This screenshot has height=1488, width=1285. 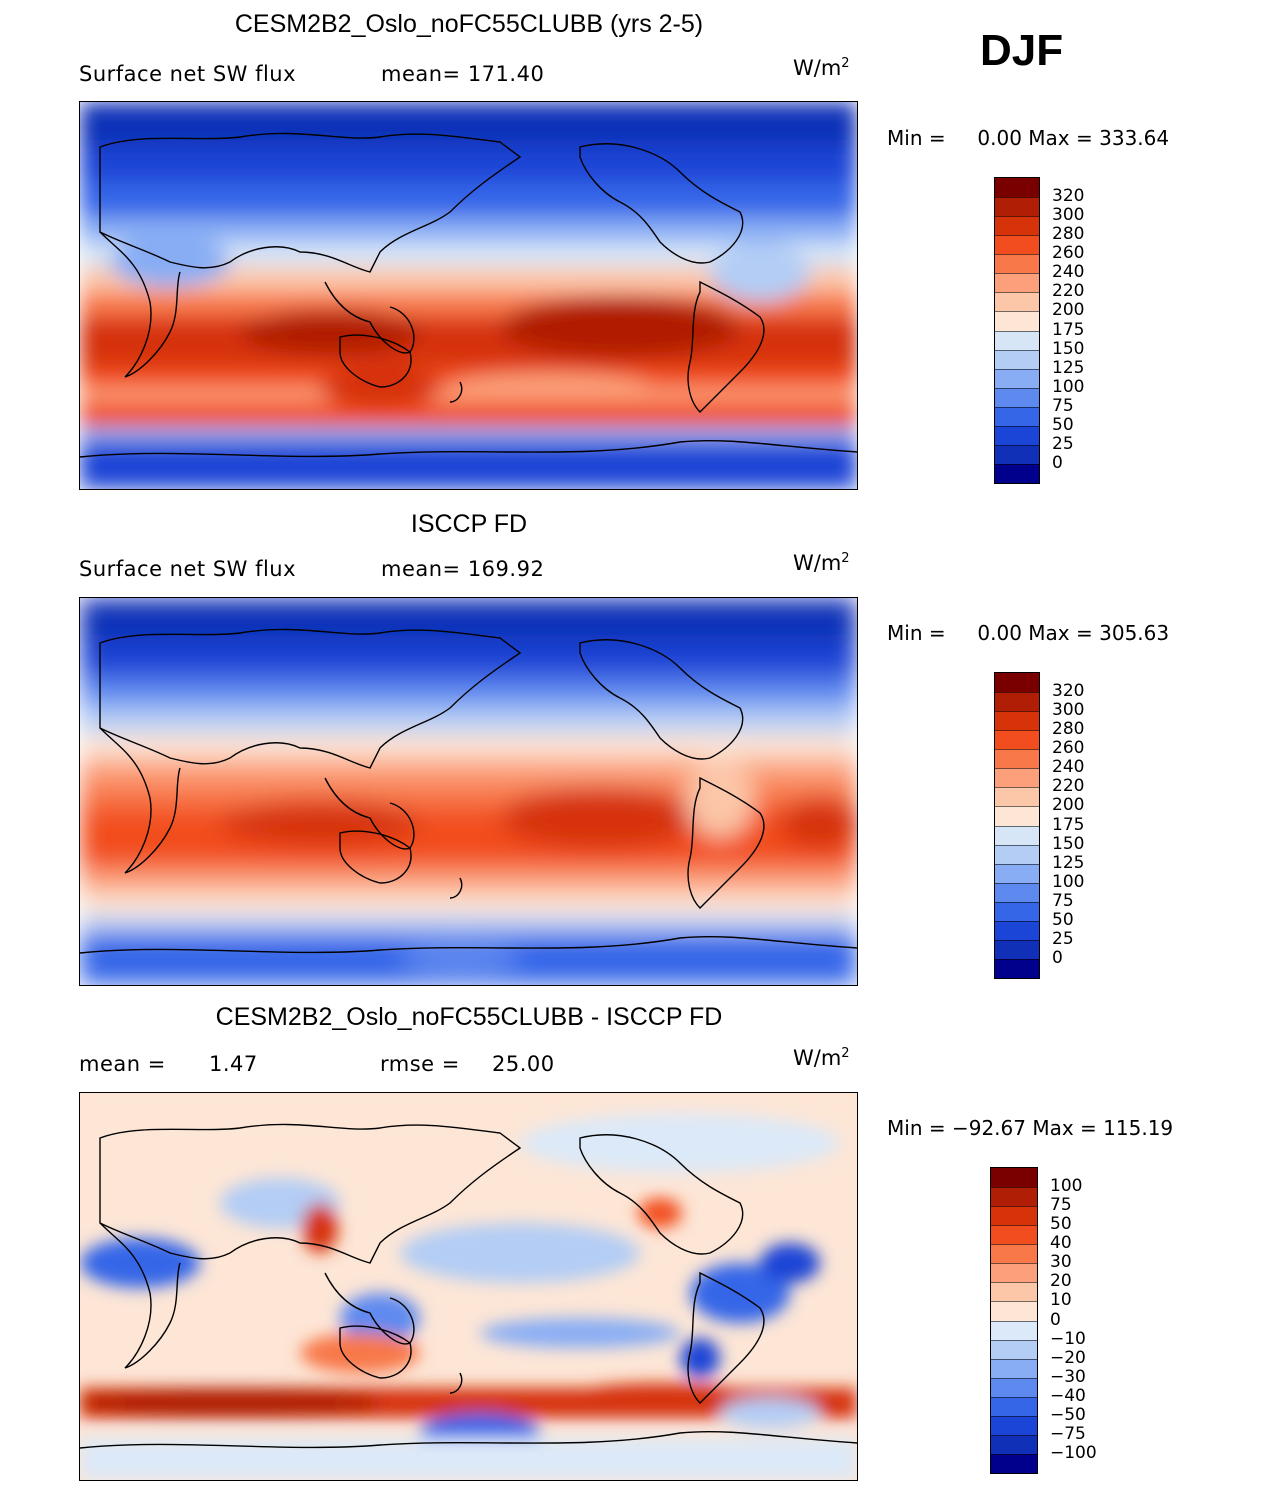 I want to click on panel3-title: CESM2B2_Oslo_noFC55CLUBB - ISCCP FD, so click(x=469, y=1017).